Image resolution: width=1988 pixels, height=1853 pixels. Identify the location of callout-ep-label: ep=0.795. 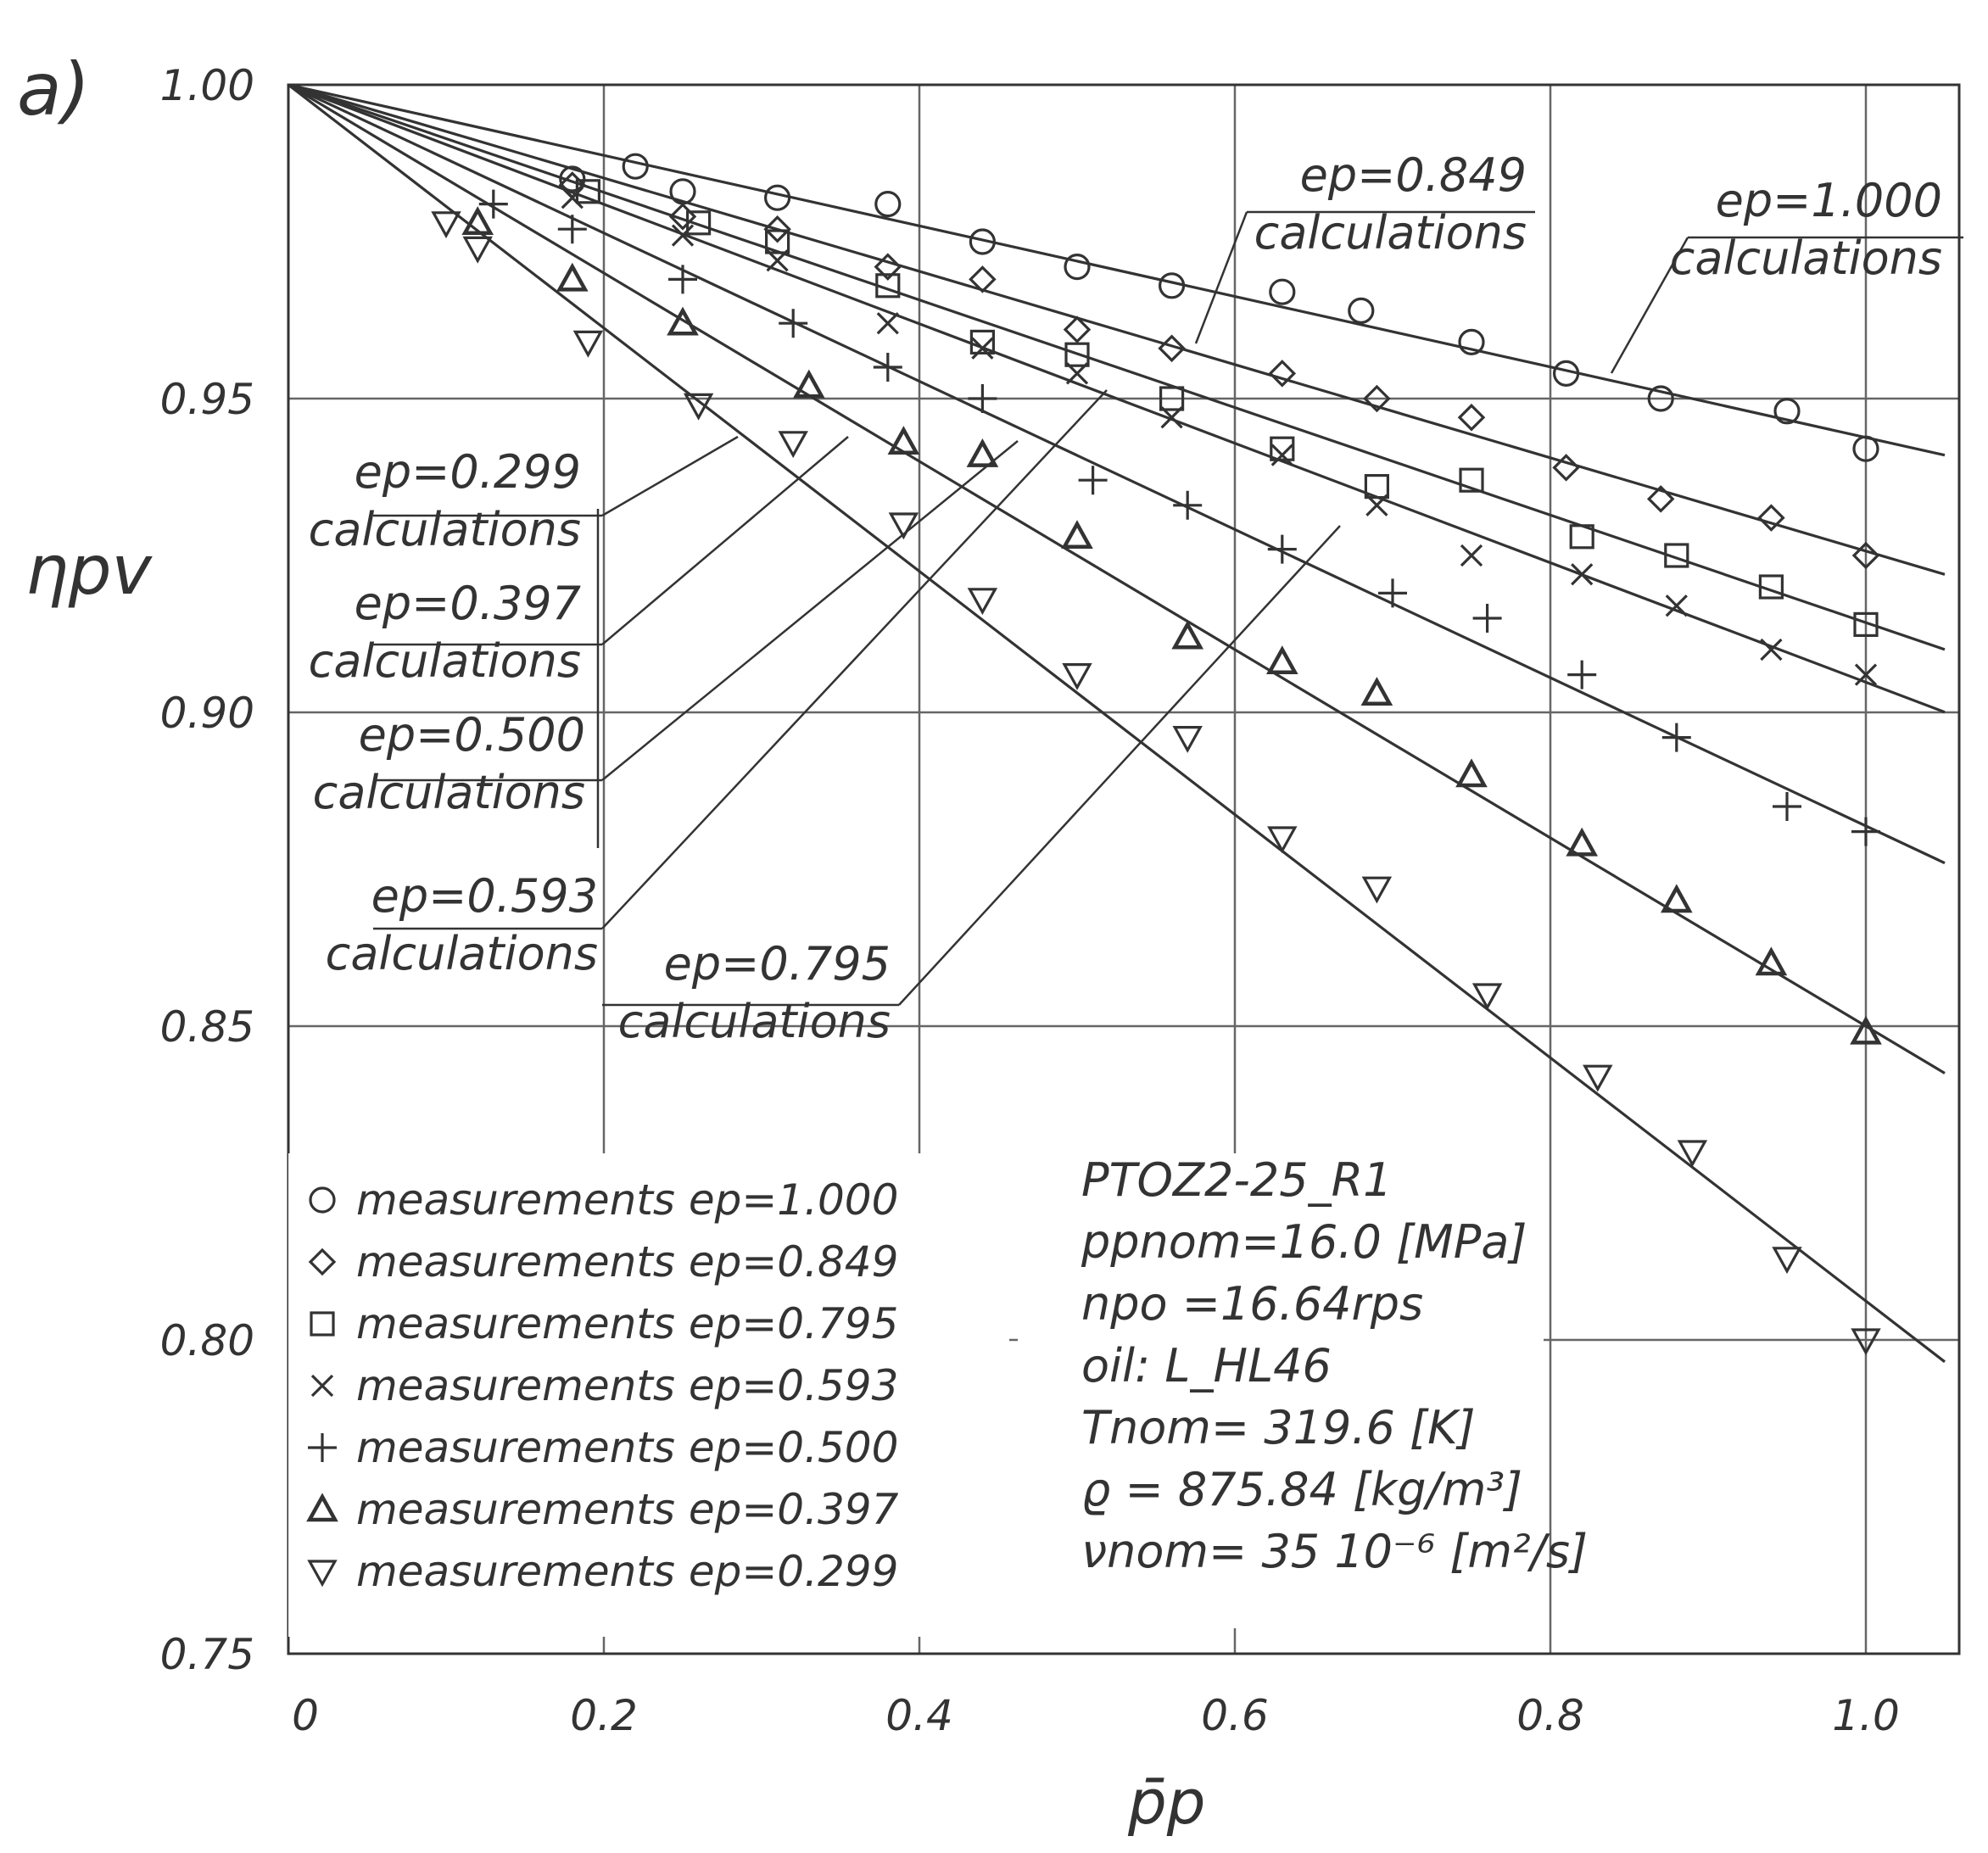
(777, 964).